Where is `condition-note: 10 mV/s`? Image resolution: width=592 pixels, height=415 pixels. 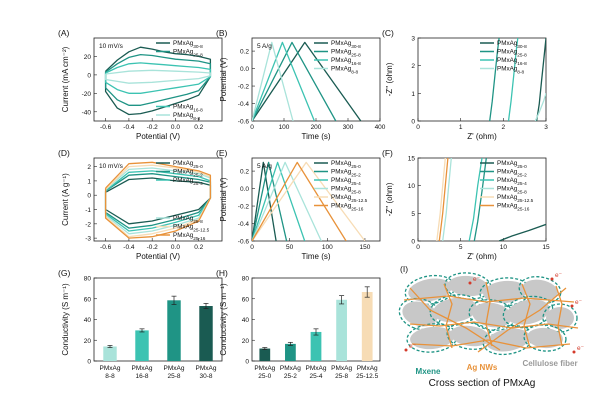
condition-note: 10 mV/s is located at coordinates (111, 166).